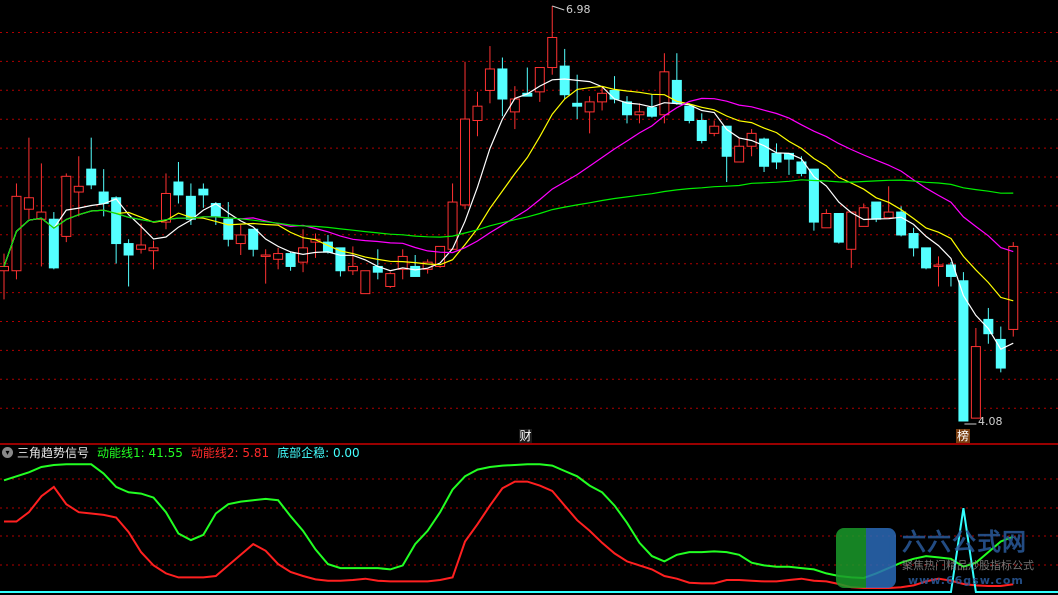 This screenshot has width=1058, height=595. Describe the element at coordinates (525, 436) in the screenshot. I see `marker-cai: 财` at that location.